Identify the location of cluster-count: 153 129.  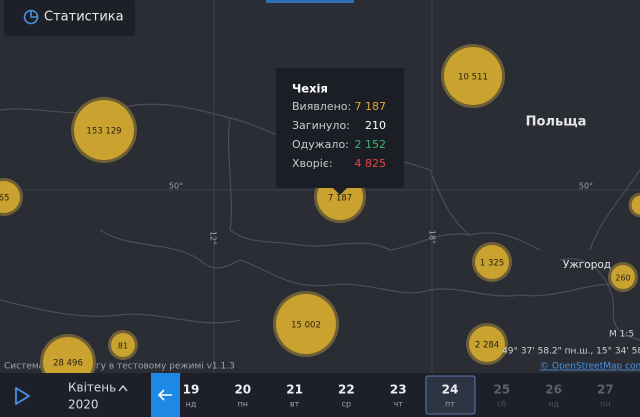
(103, 132).